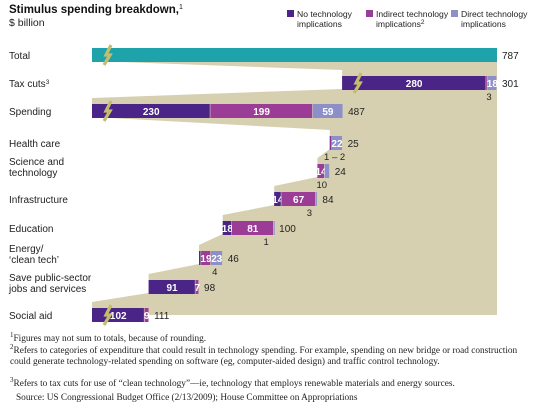 Image resolution: width=545 pixels, height=412 pixels. I want to click on small-value-infrastructure: 3, so click(309, 213).